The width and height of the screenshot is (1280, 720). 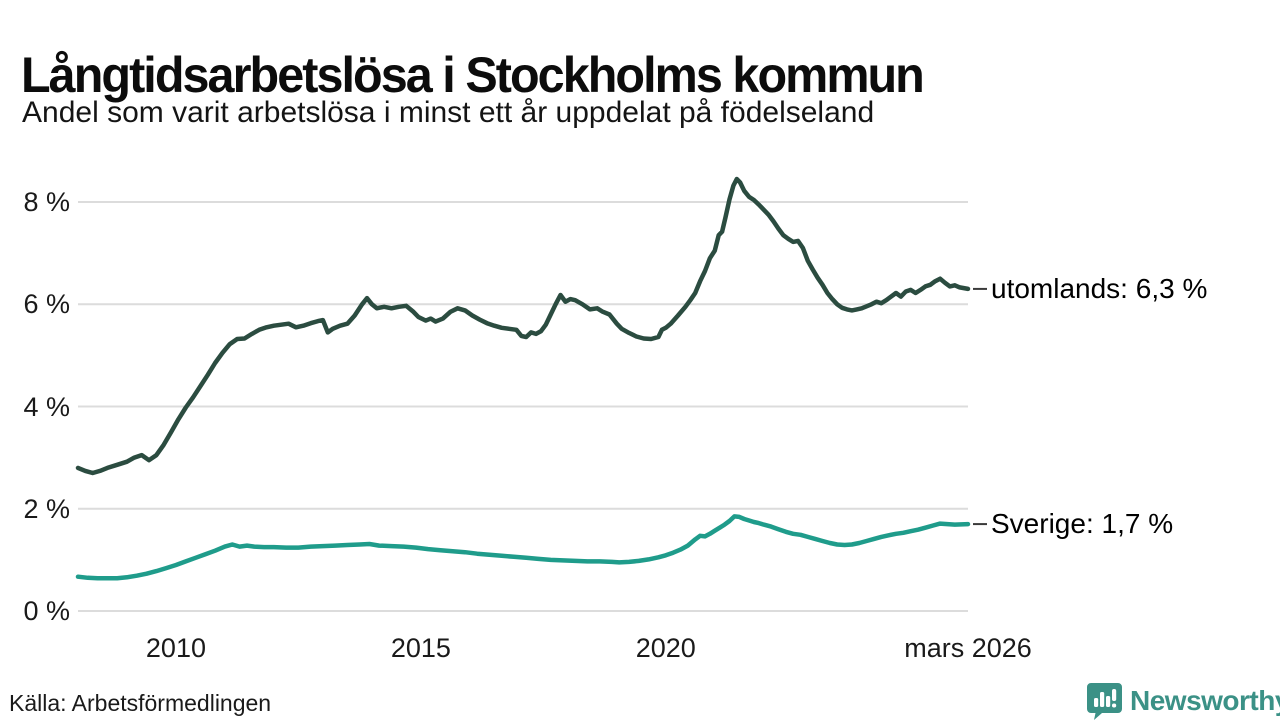 What do you see at coordinates (1082, 524) in the screenshot?
I see `series-end-label-sverige: Sverige: 1,7 %` at bounding box center [1082, 524].